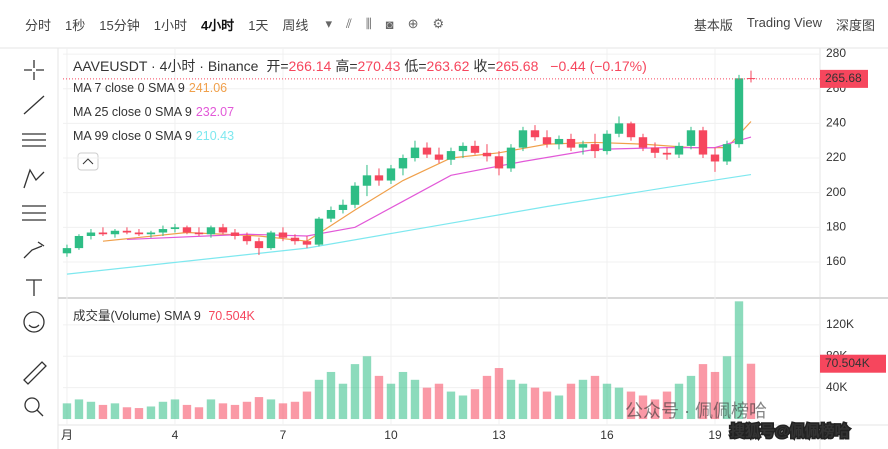 The width and height of the screenshot is (888, 449). What do you see at coordinates (836, 157) in the screenshot?
I see `y-tick-label: 220` at bounding box center [836, 157].